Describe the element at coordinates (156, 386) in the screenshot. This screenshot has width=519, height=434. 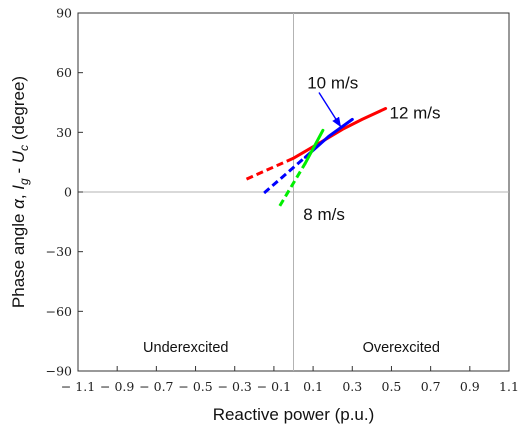
I see `x-tick-label: − 0.7` at that location.